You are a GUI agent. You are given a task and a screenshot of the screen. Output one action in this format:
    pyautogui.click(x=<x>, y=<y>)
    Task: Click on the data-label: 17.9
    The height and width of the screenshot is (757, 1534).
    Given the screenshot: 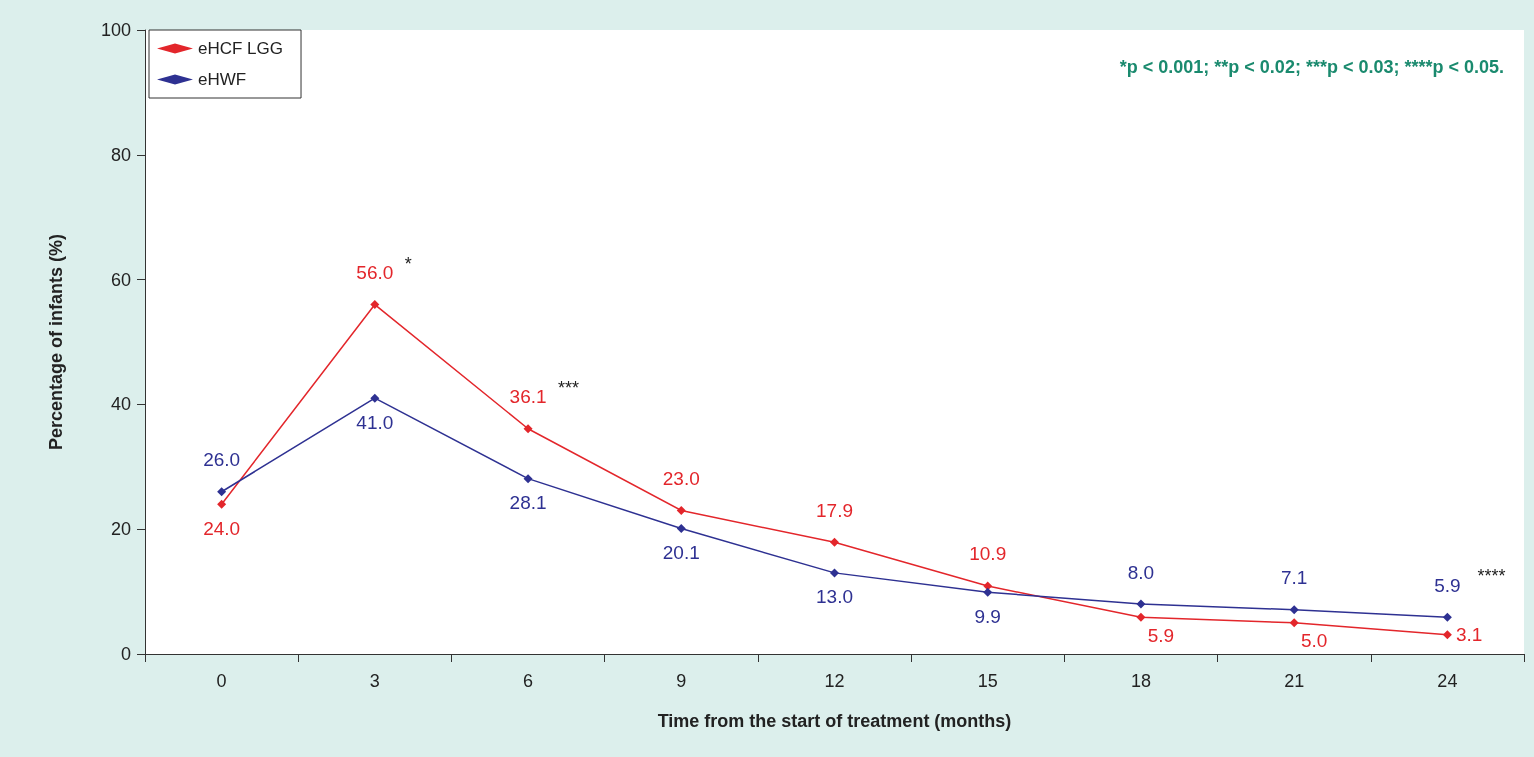 What is the action you would take?
    pyautogui.click(x=834, y=510)
    